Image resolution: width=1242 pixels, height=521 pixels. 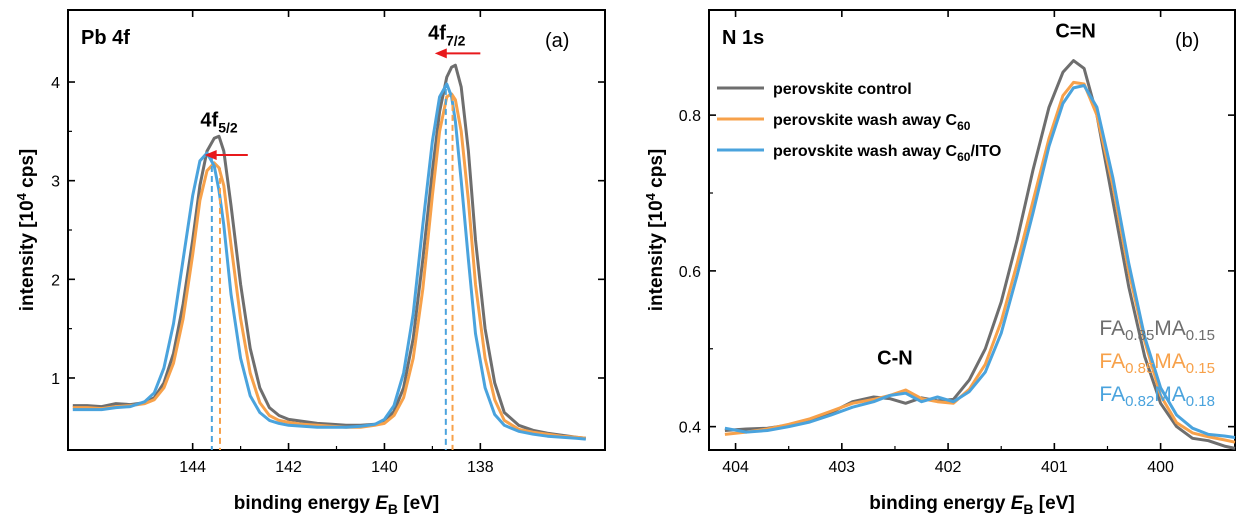 What do you see at coordinates (557, 41) in the screenshot?
I see `panel-letter-a: (a)` at bounding box center [557, 41].